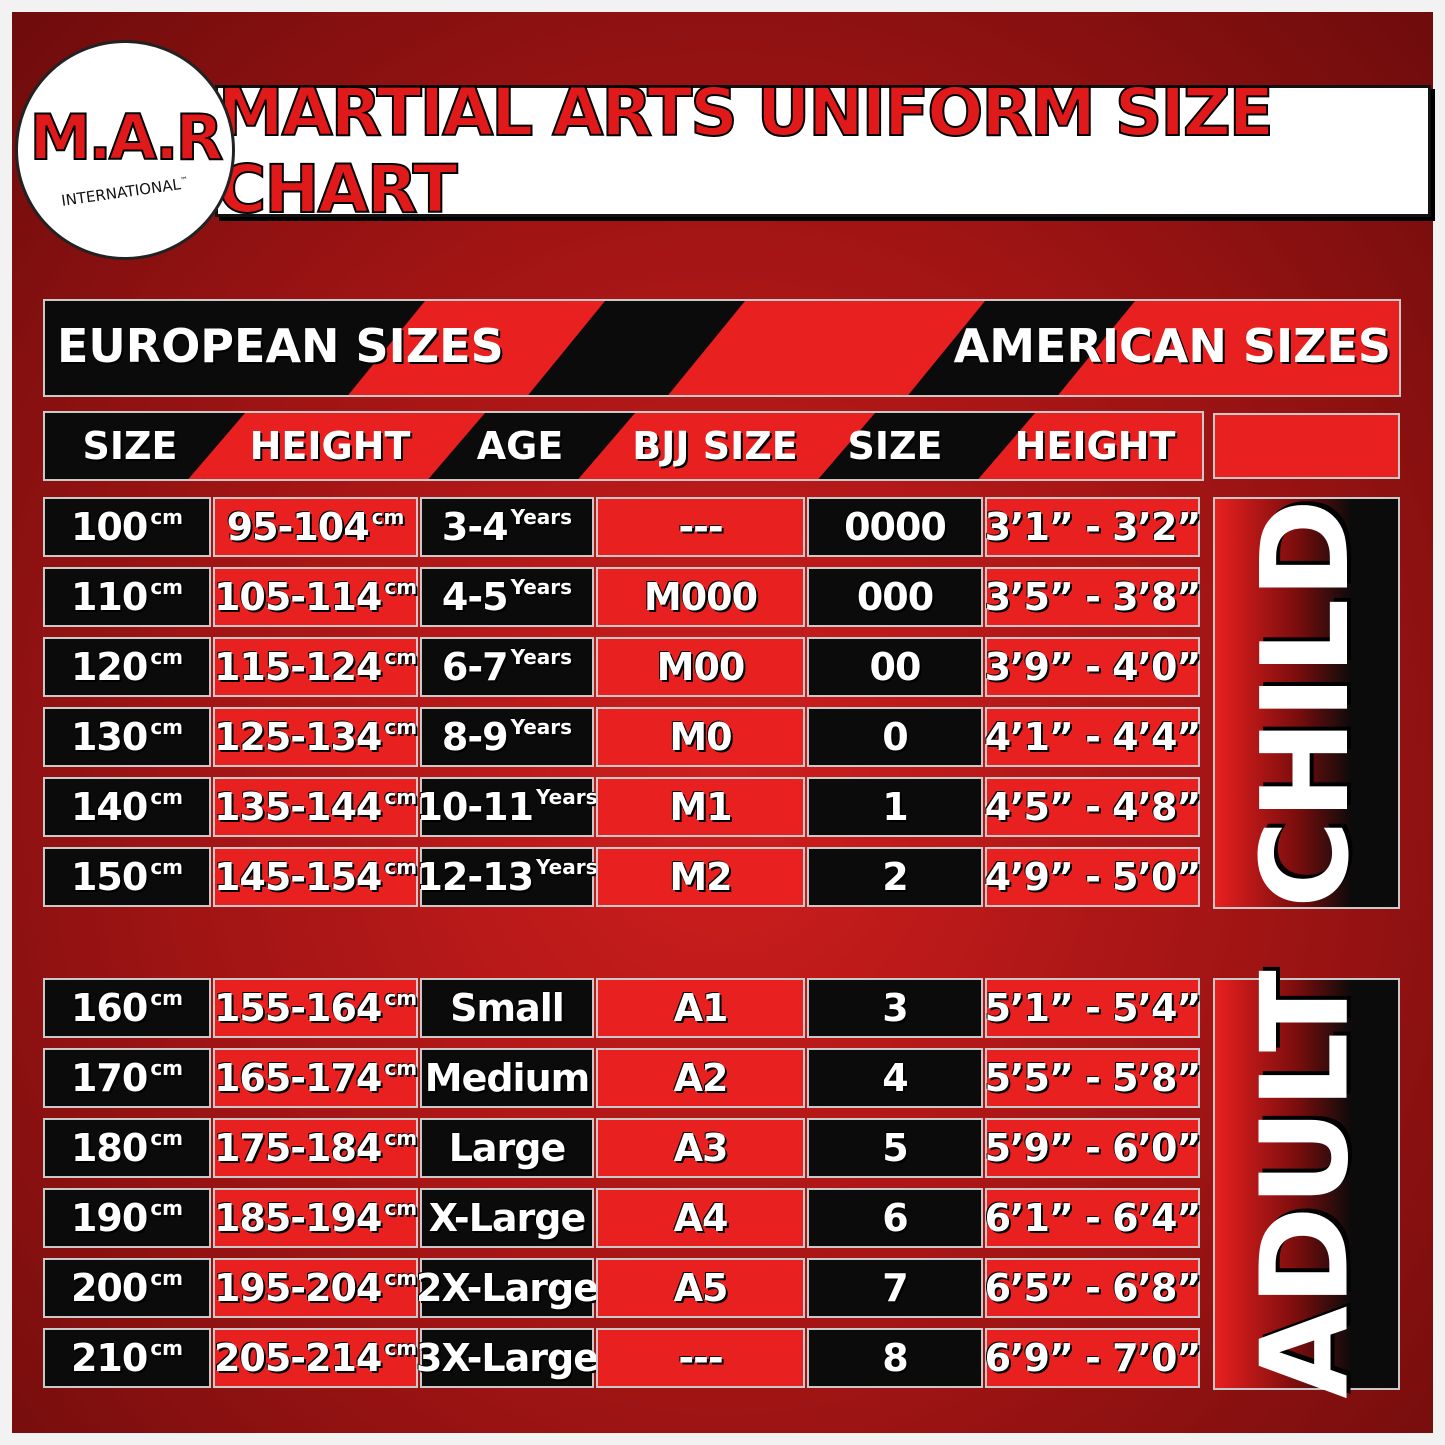 The image size is (1445, 1445). I want to click on table-cell: 4’1” - 4’4”, so click(1093, 737).